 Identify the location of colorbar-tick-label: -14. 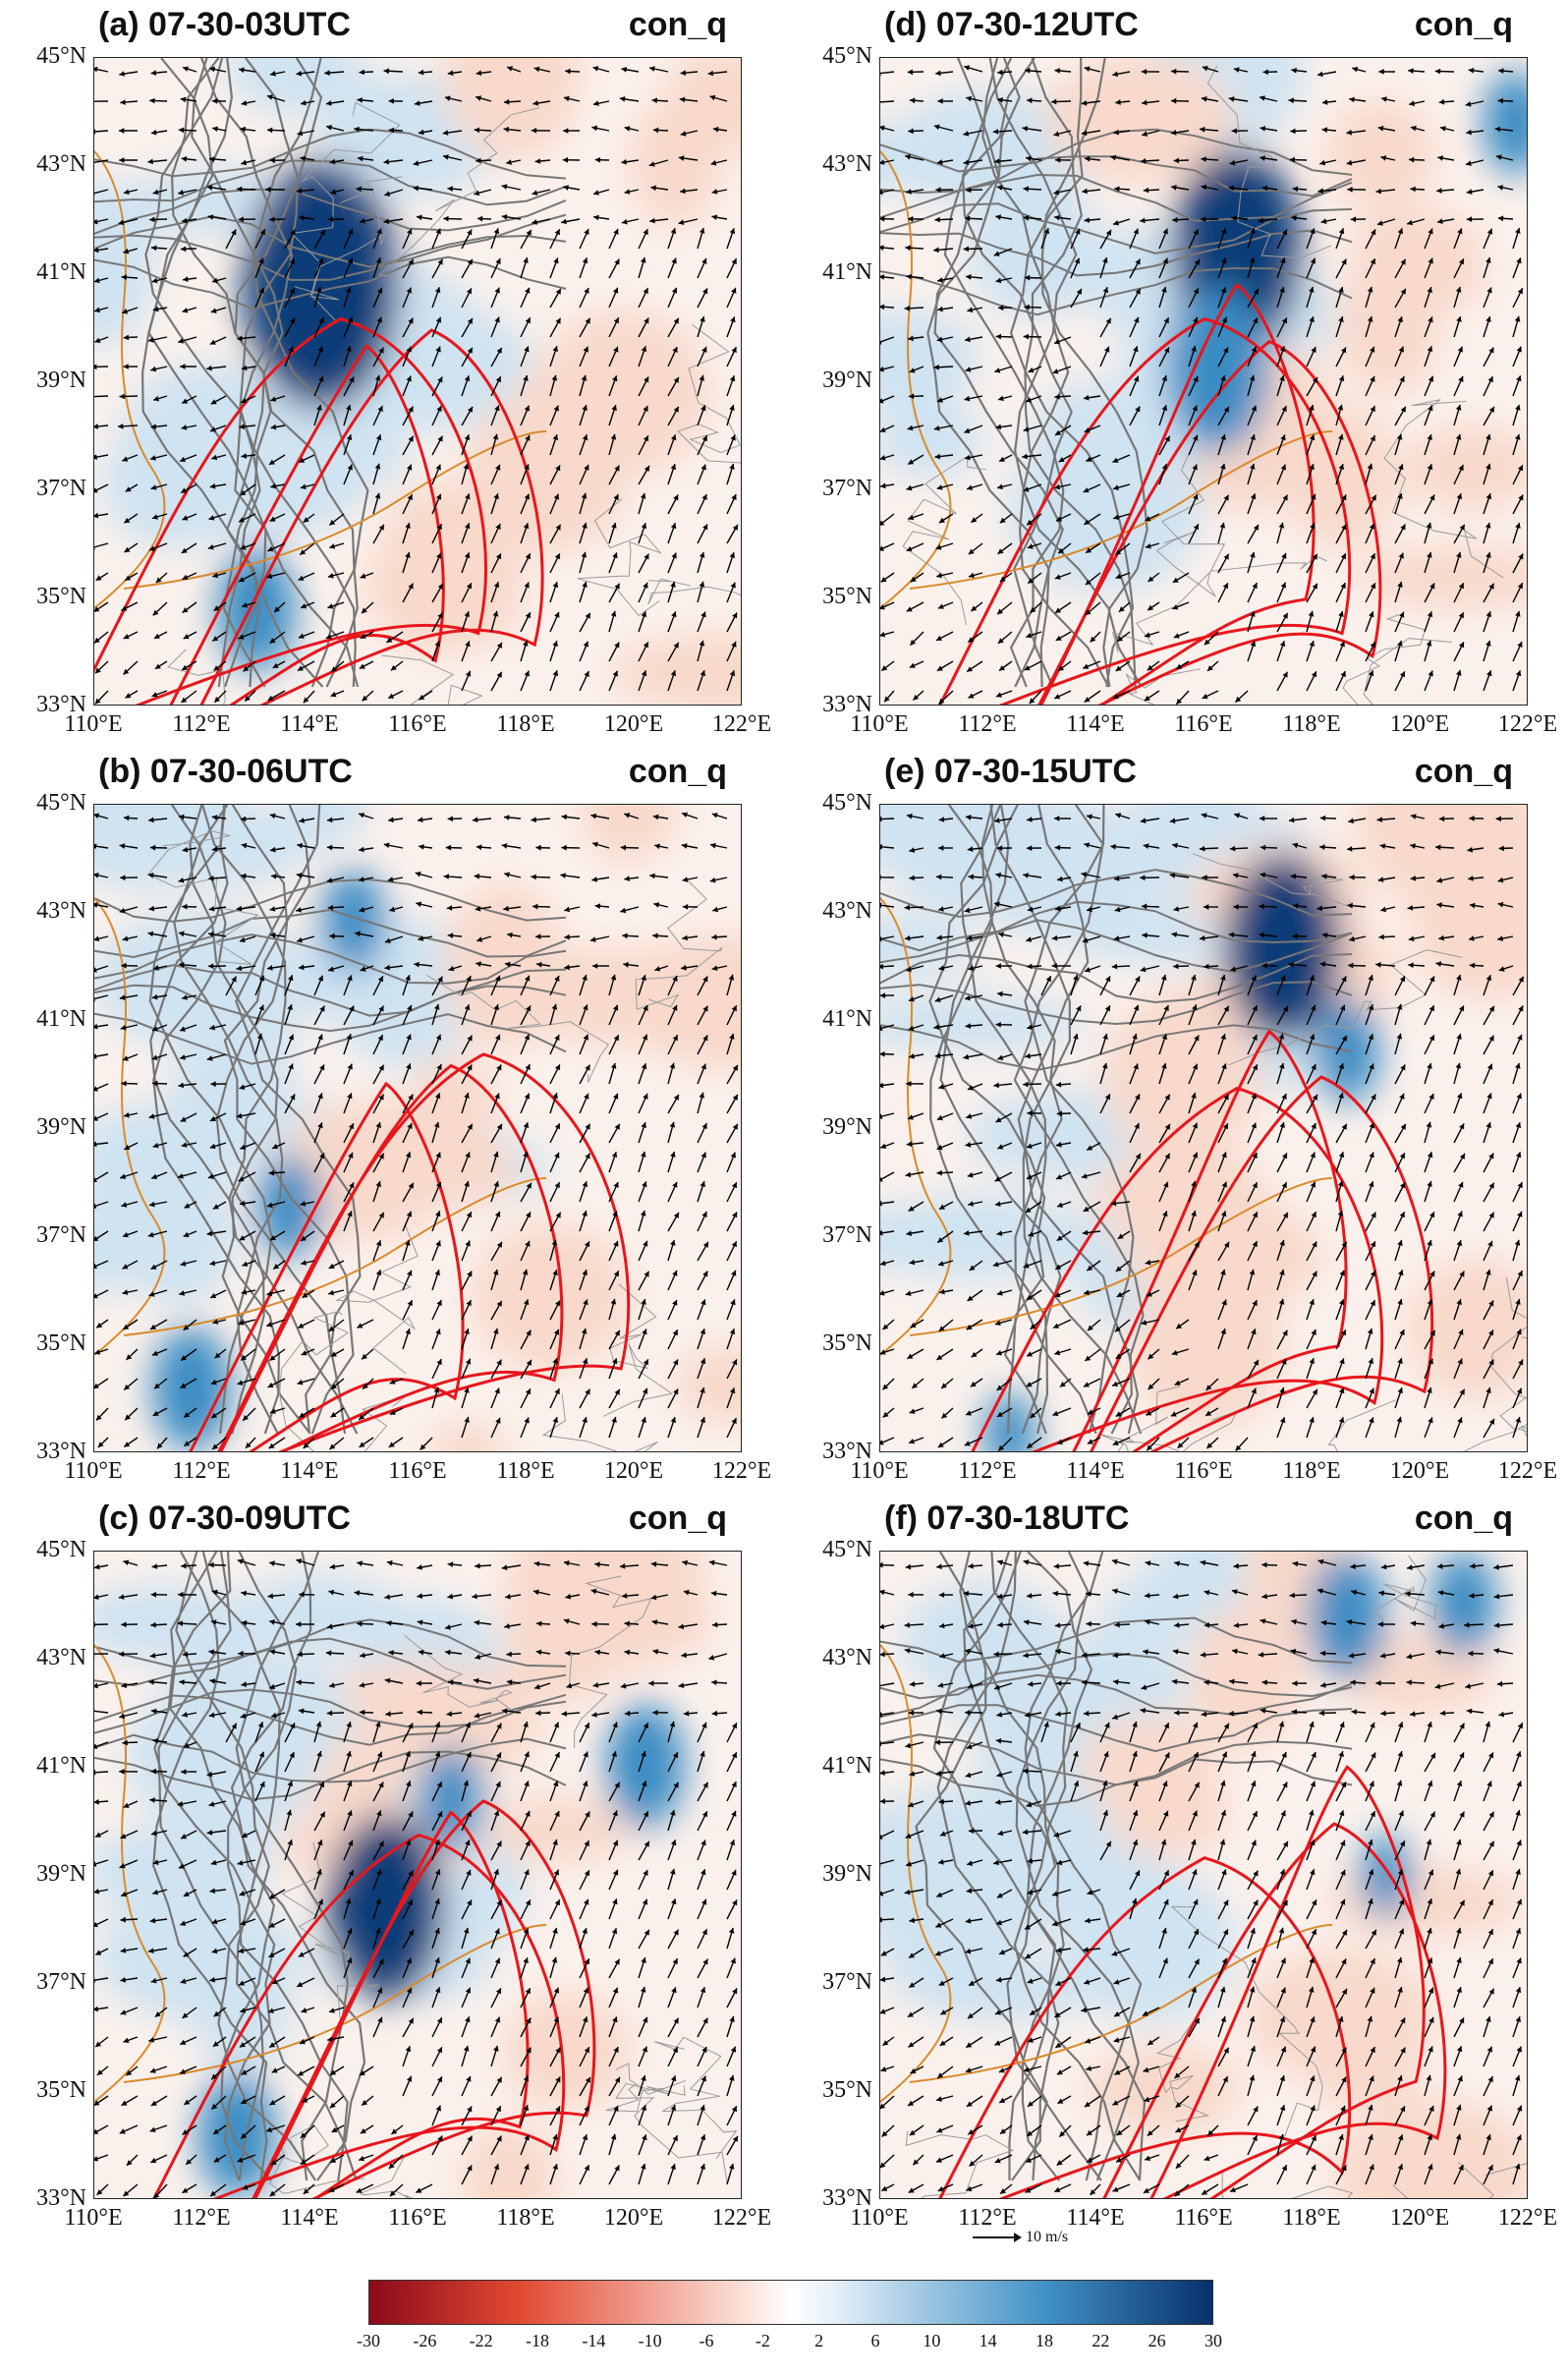
(594, 2340).